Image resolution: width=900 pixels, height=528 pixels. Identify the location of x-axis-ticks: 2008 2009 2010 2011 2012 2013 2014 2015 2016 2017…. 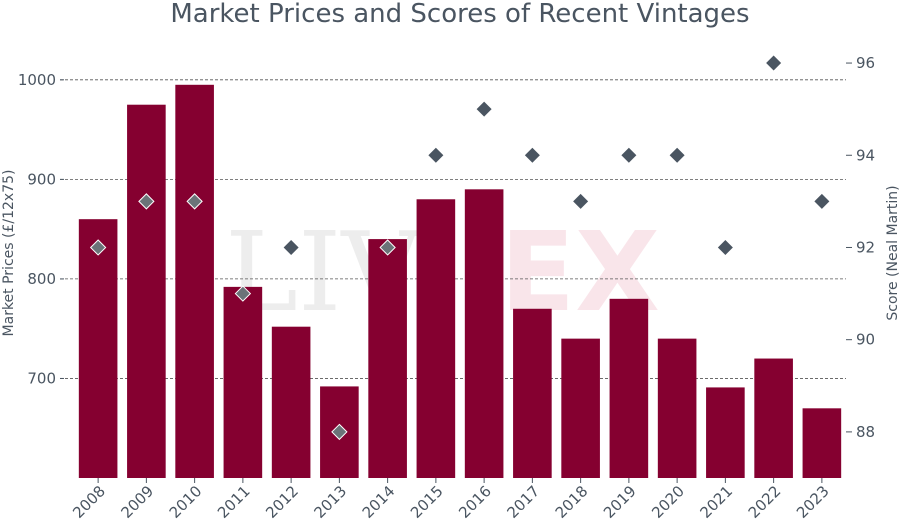
(451, 500).